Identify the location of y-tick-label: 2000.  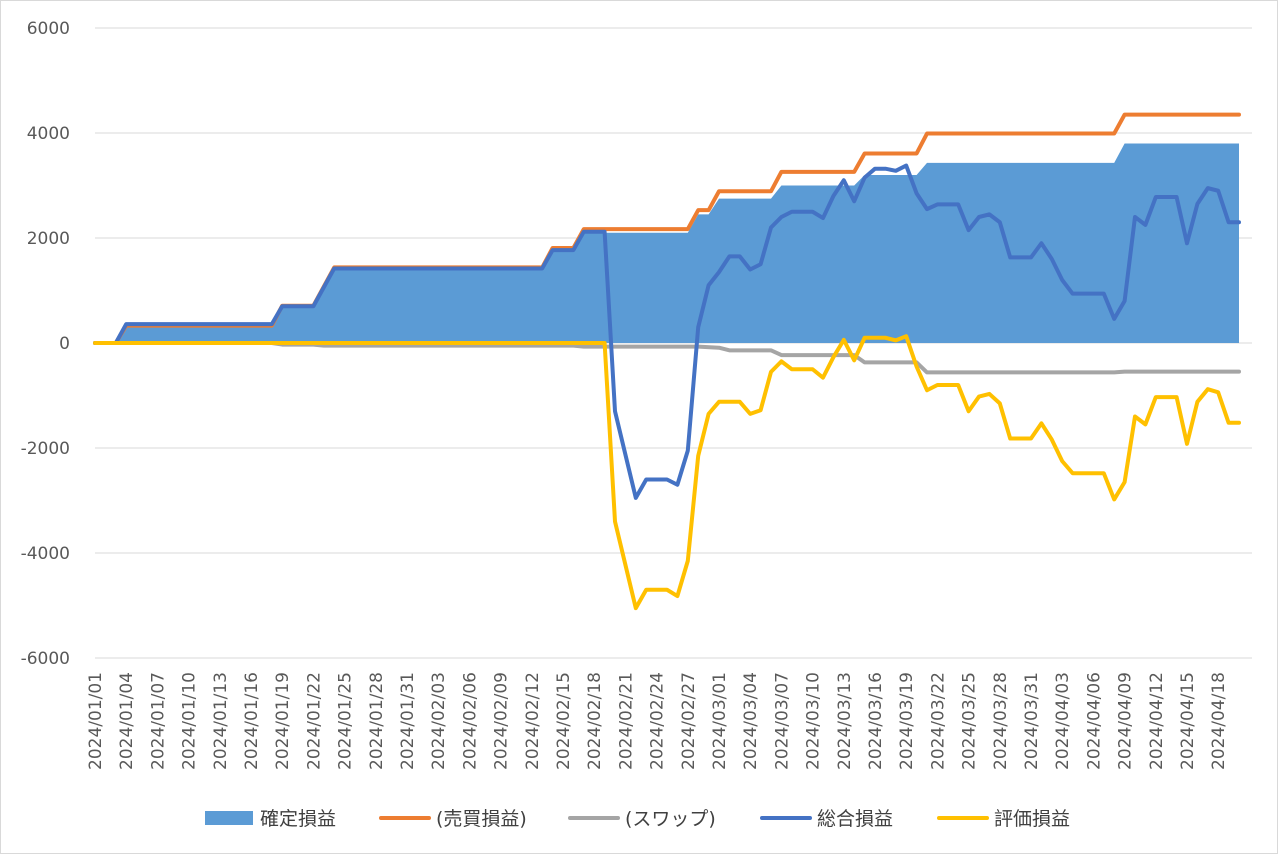
(48, 239).